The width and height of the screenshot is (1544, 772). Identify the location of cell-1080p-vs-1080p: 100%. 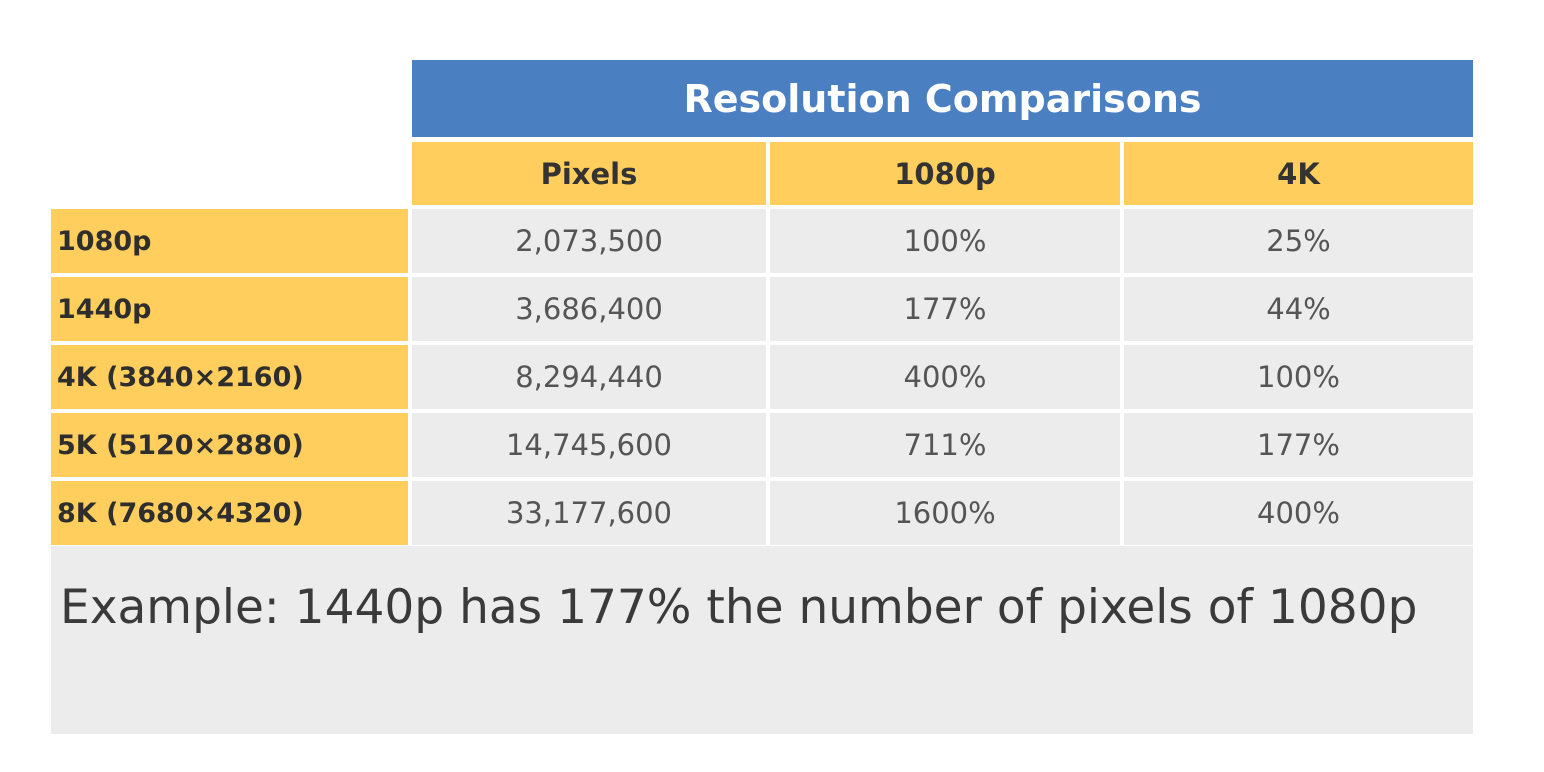
(945, 241).